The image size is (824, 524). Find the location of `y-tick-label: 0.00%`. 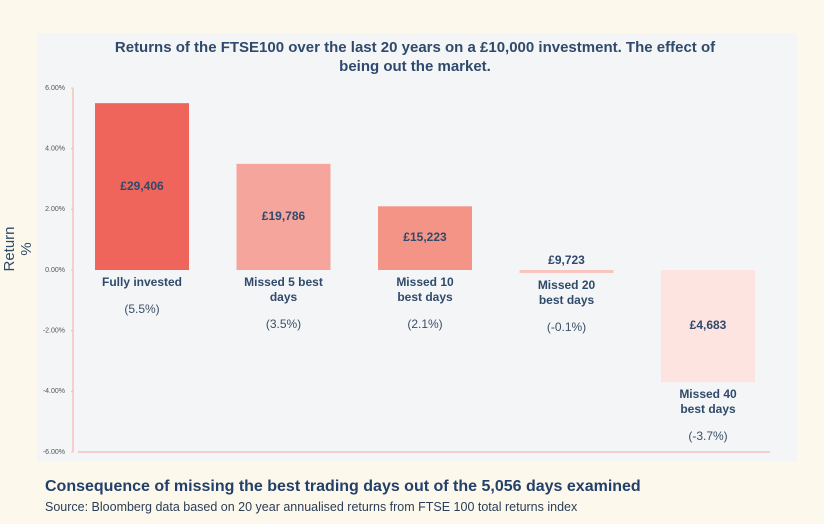

y-tick-label: 0.00% is located at coordinates (55, 270).